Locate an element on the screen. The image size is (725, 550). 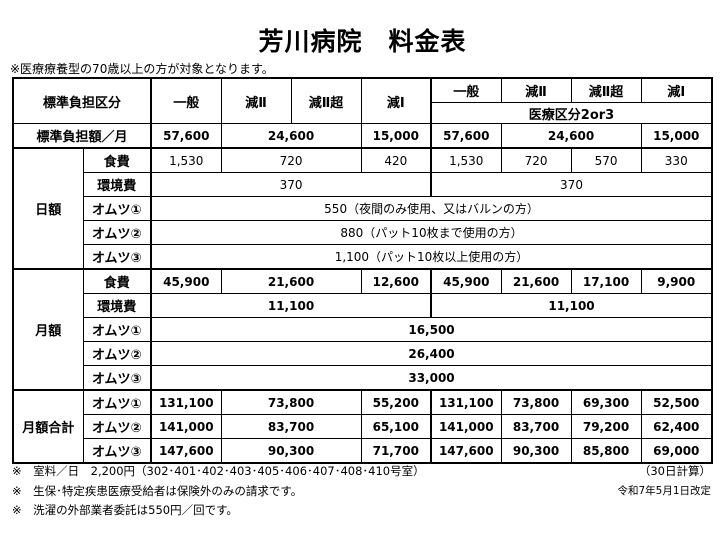
cell: 16,500 is located at coordinates (431, 329).